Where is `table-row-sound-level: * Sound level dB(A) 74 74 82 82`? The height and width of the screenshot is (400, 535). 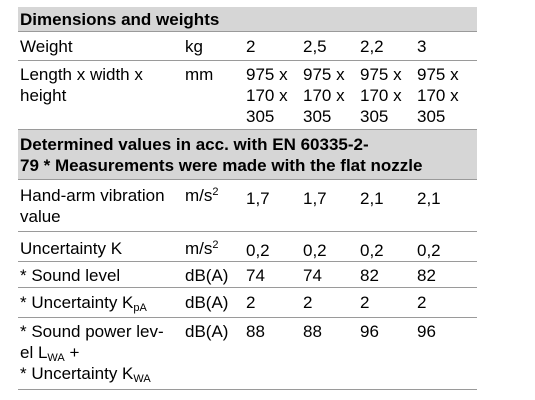
table-row-sound-level: * Sound level dB(A) 74 74 82 82 is located at coordinates (247, 275).